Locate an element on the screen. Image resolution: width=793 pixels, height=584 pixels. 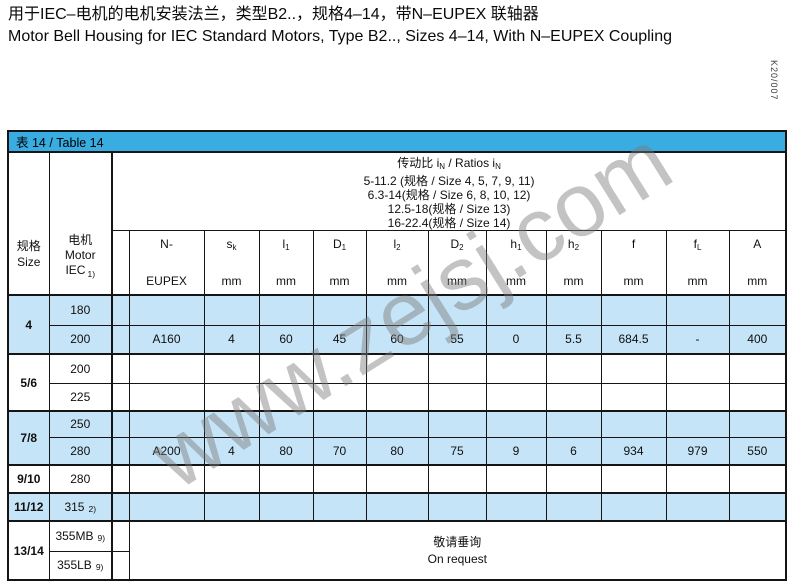
table-row: 9/10 280 is located at coordinates (397, 479).